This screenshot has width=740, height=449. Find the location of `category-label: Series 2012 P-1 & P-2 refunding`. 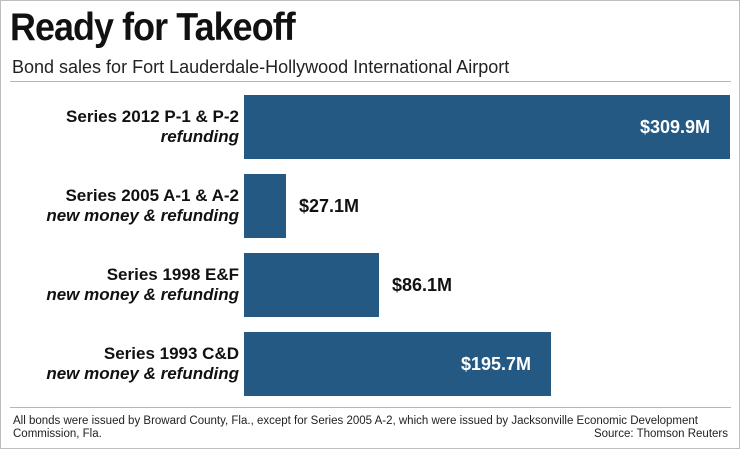

category-label: Series 2012 P-1 & P-2 refunding is located at coordinates (152, 127).